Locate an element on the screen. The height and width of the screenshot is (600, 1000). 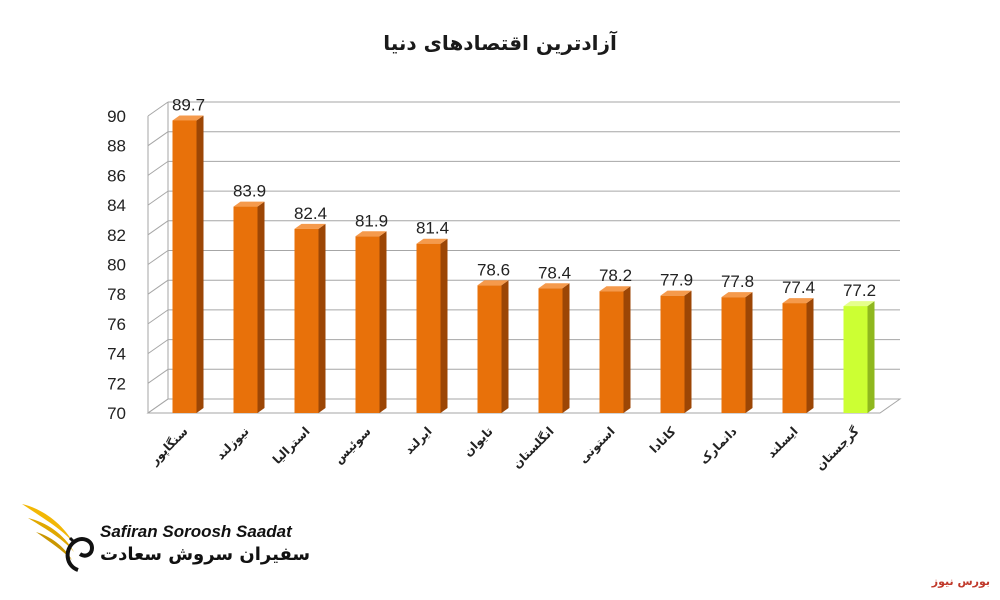
data-label: 77.4 is located at coordinates (798, 287).